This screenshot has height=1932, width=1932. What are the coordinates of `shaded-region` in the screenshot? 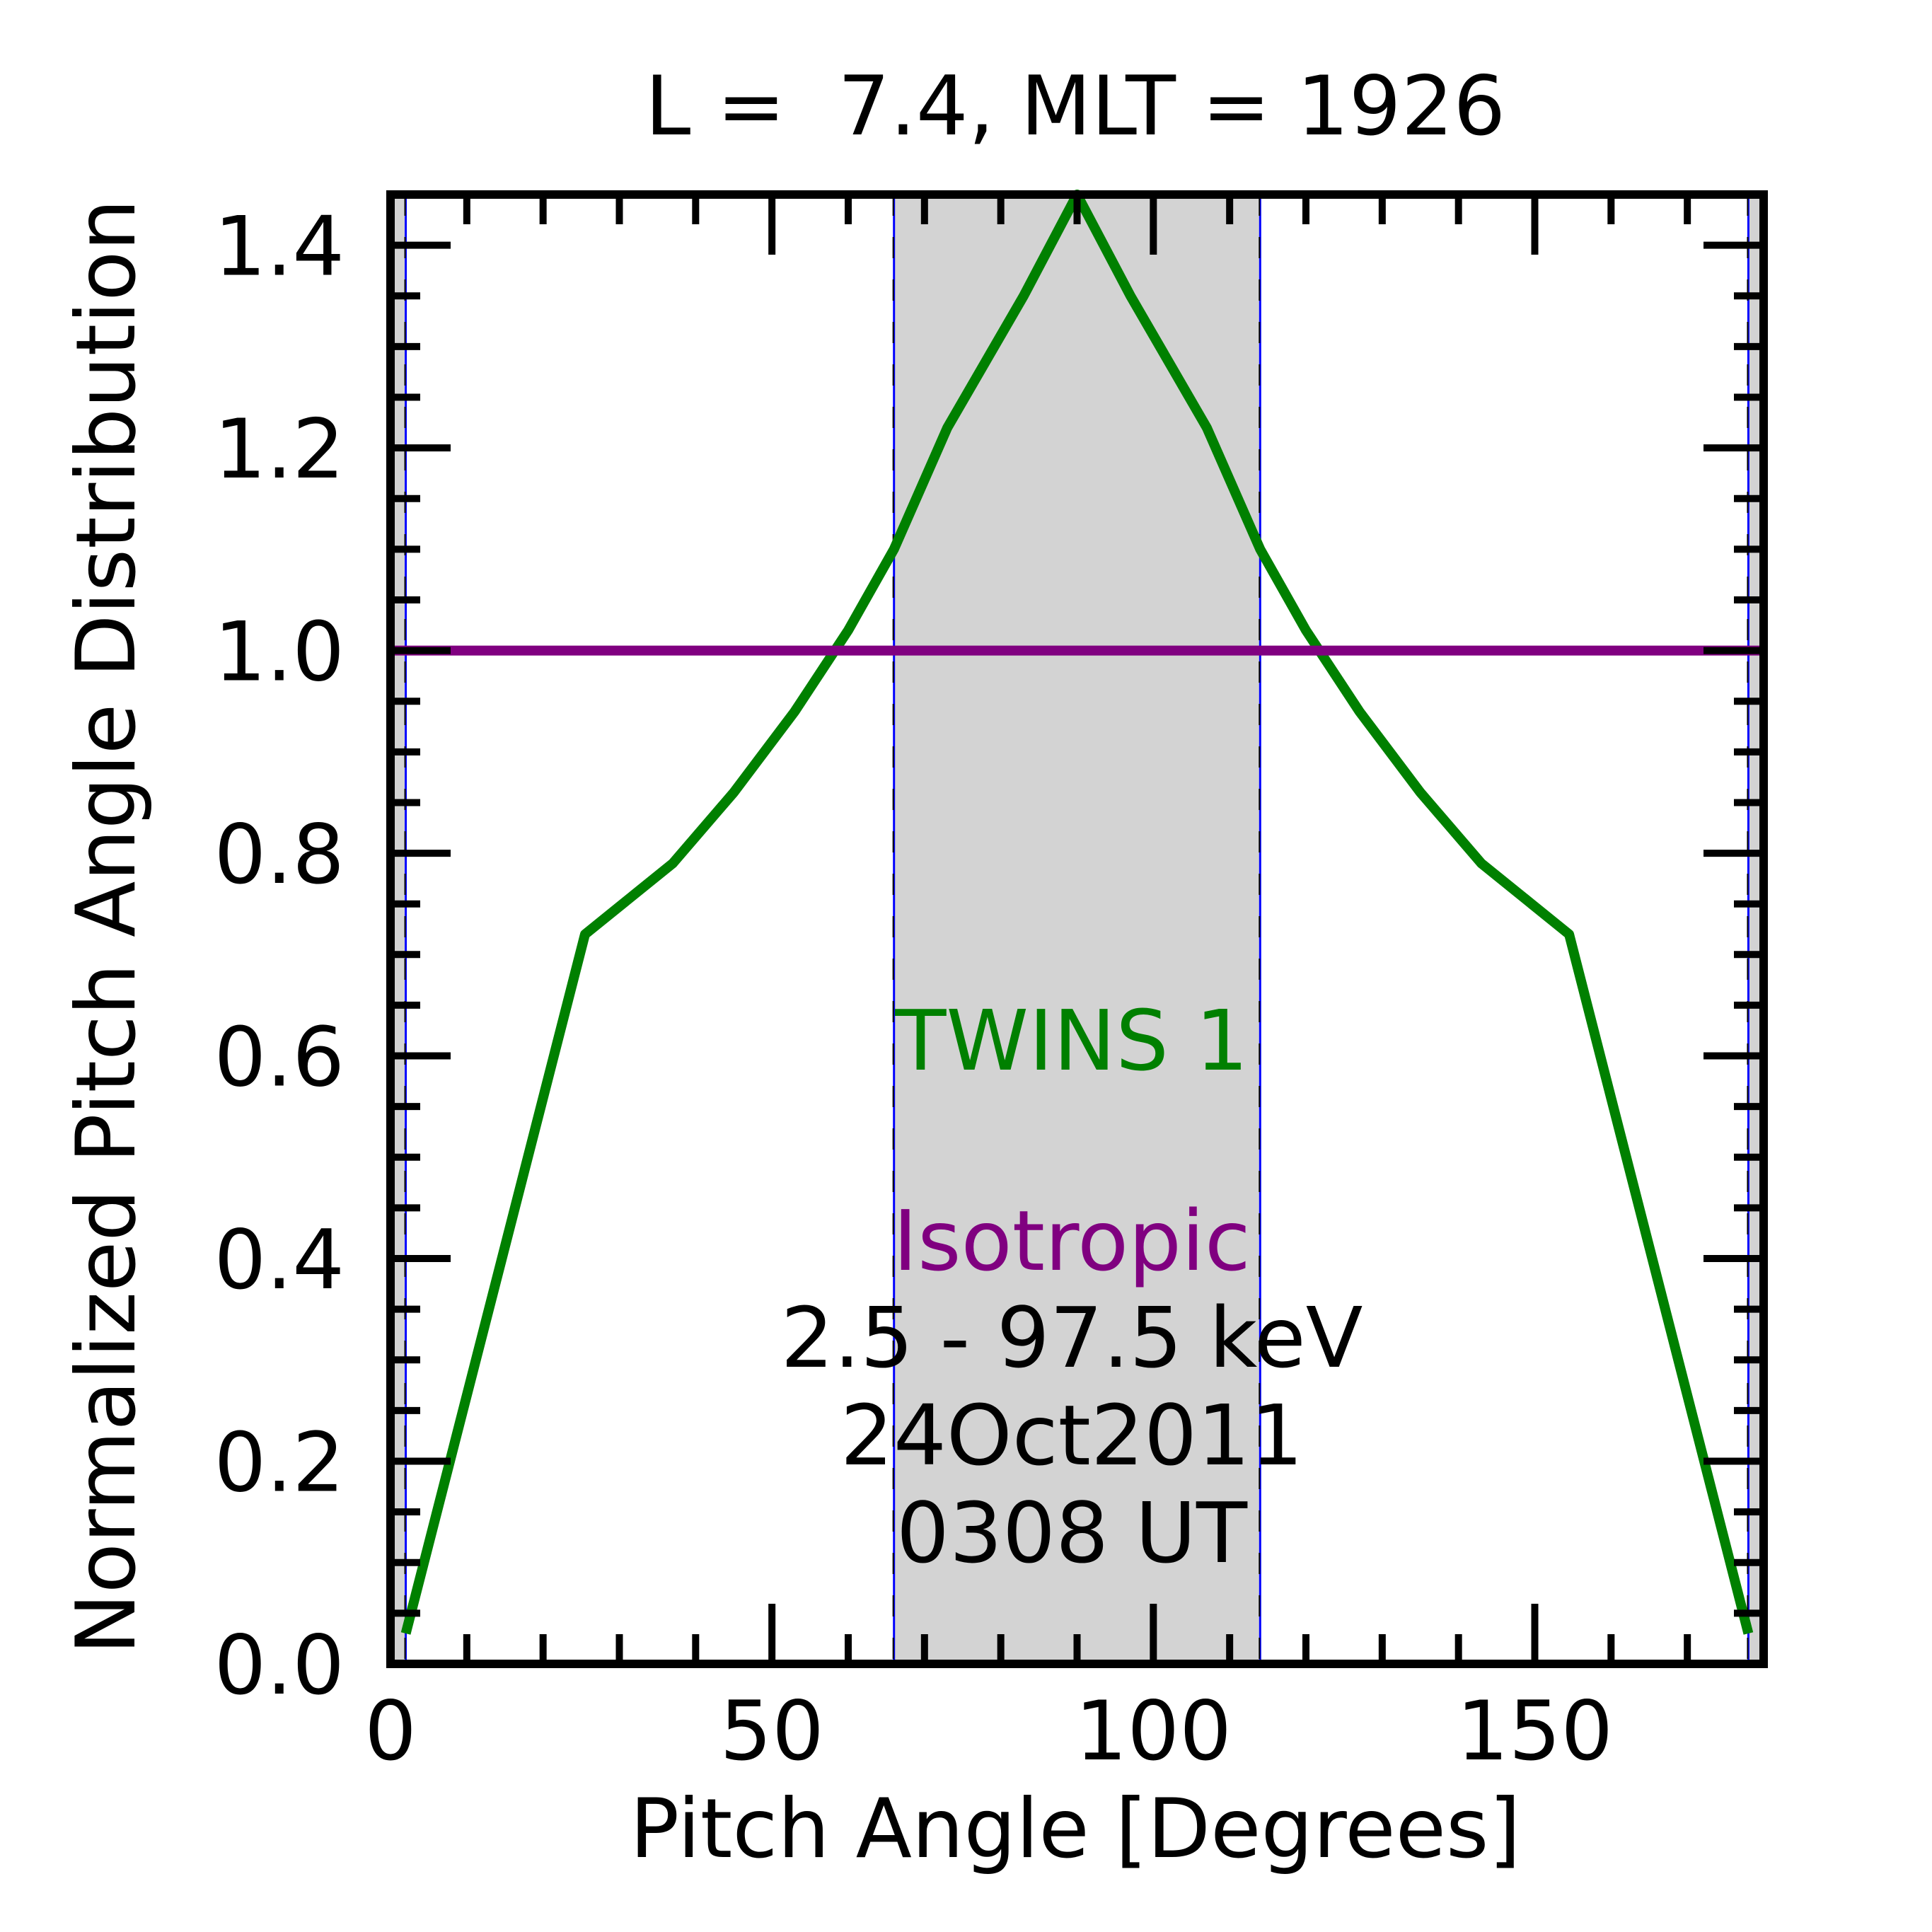 It's located at (1077, 929).